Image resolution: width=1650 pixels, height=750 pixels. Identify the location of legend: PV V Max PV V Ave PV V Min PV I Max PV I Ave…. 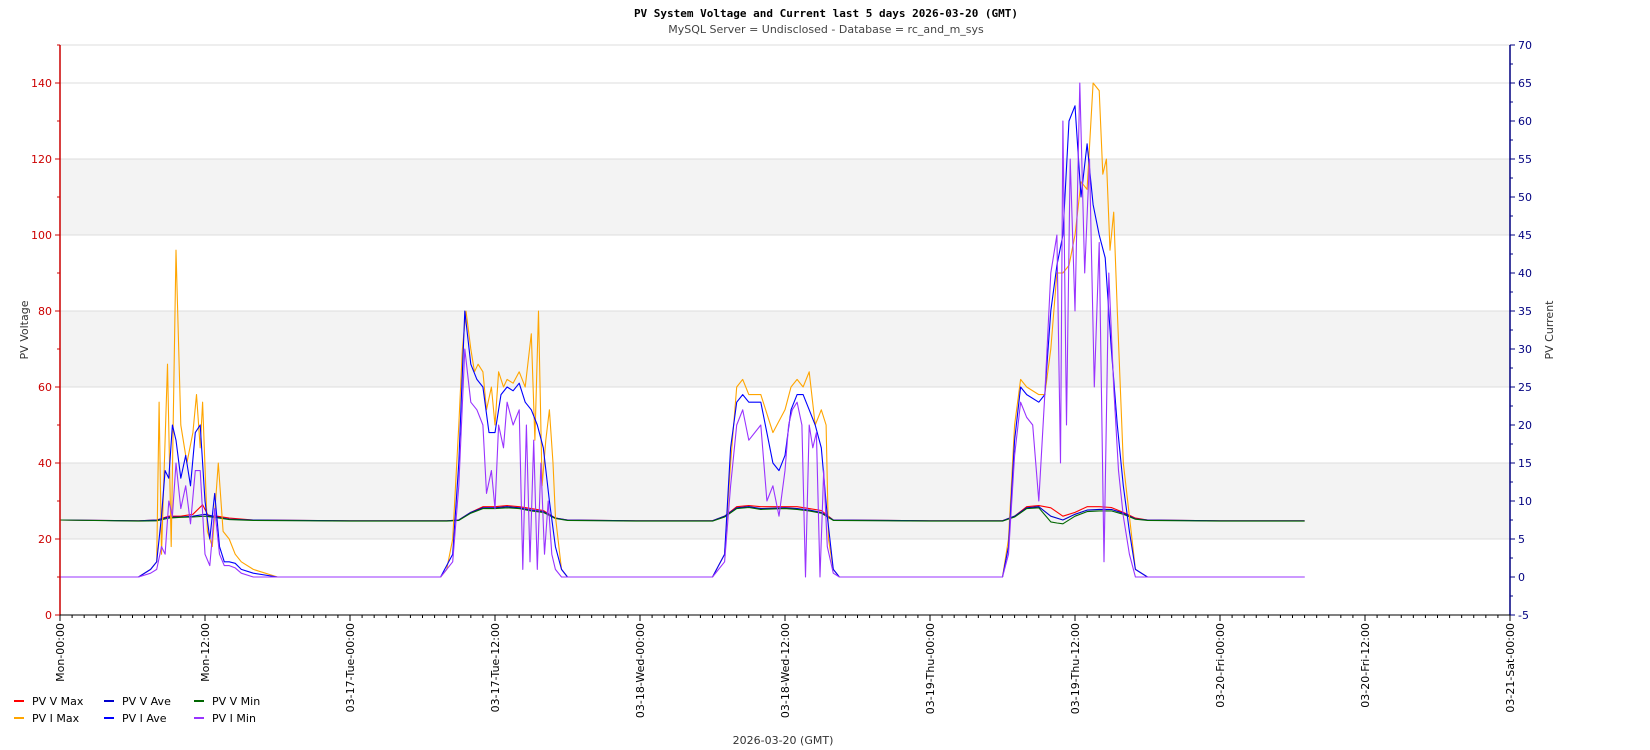
(137, 710).